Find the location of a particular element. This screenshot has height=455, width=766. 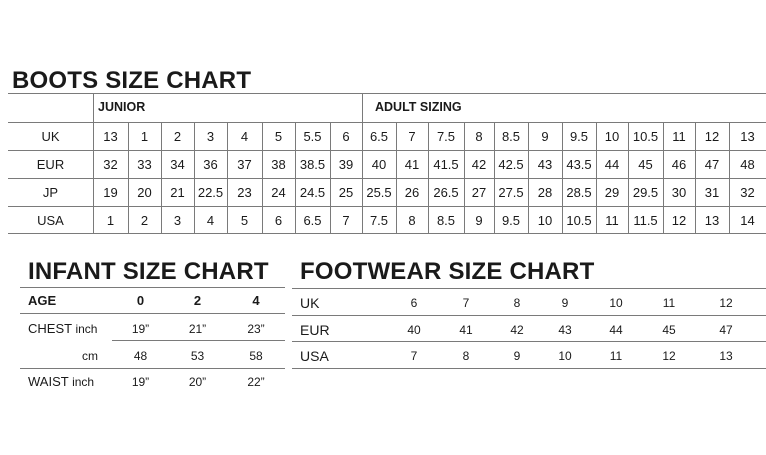

boots-size-cell: 44 is located at coordinates (612, 164).